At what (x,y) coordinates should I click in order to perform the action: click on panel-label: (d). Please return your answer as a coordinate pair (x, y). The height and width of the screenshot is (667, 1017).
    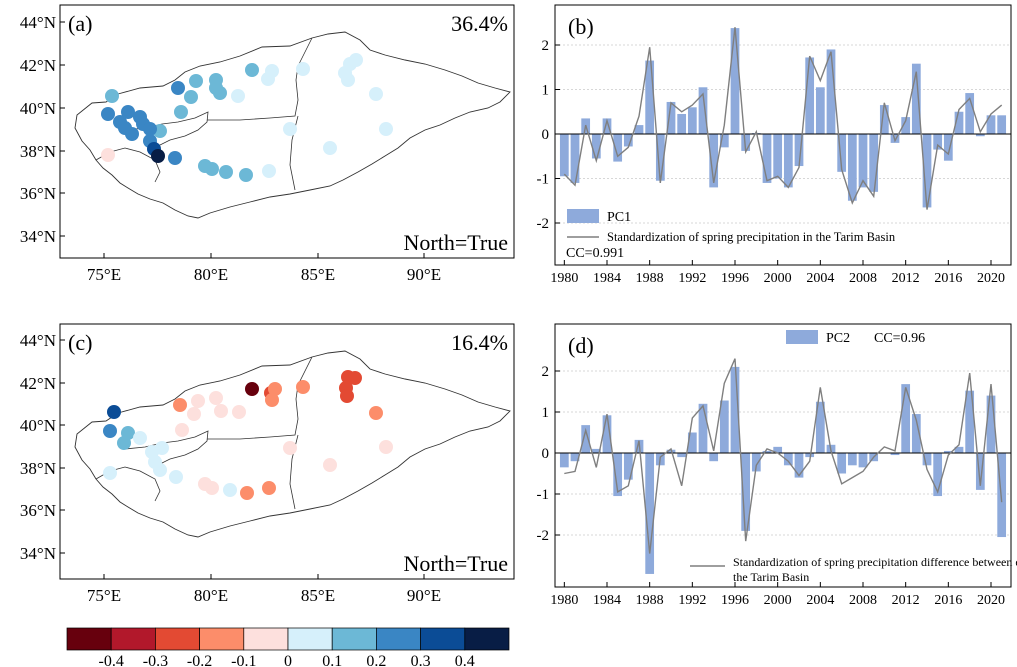
    Looking at the image, I should click on (581, 345).